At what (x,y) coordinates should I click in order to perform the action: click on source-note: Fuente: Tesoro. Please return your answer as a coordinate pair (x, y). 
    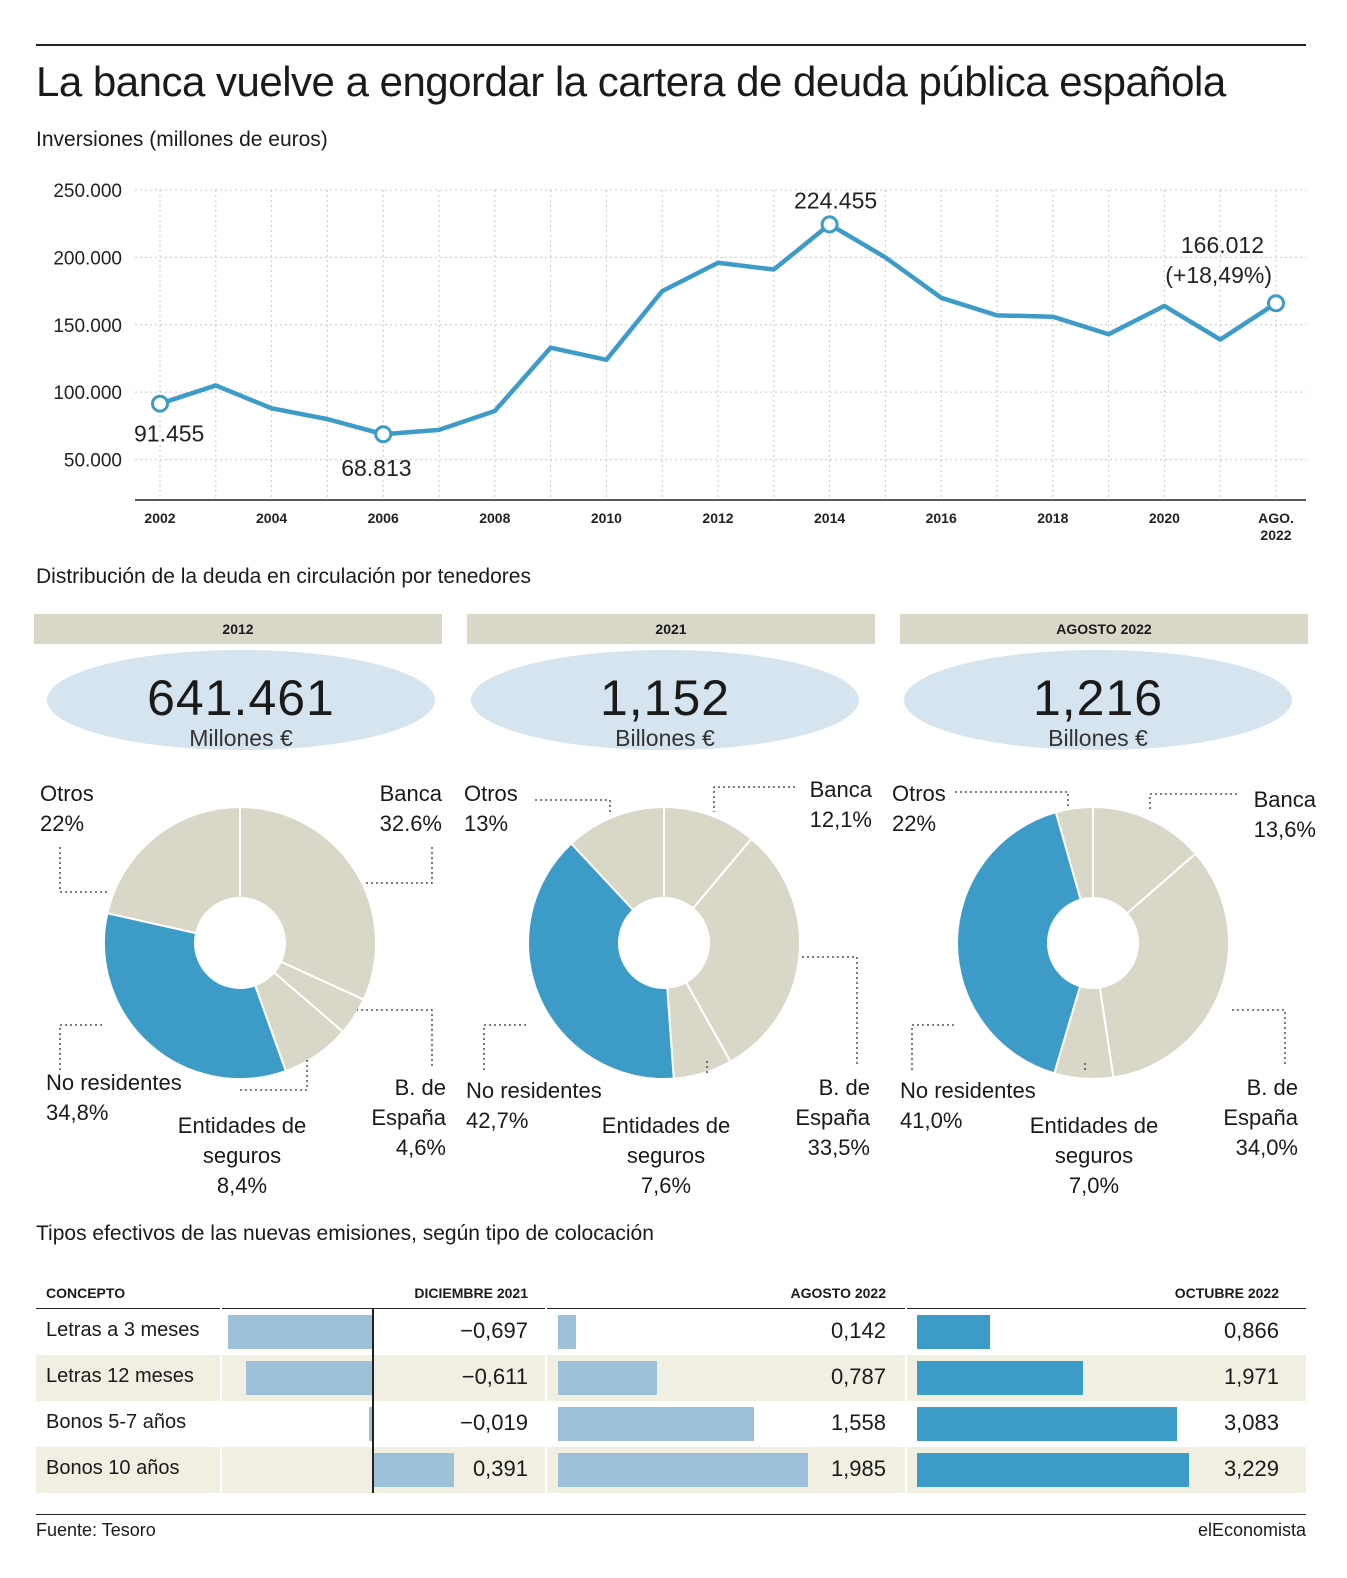
    Looking at the image, I should click on (96, 1530).